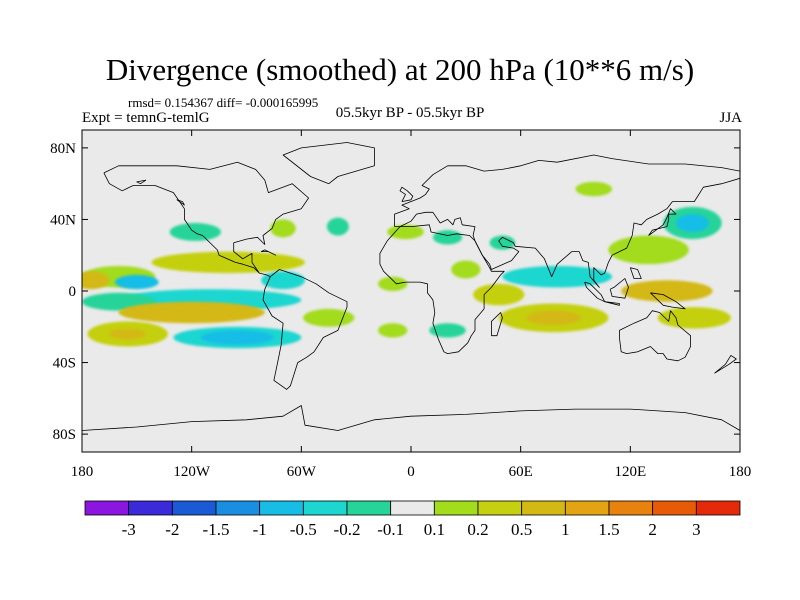 This screenshot has width=800, height=600. What do you see at coordinates (303, 529) in the screenshot?
I see `colorbar-label: -0.5` at bounding box center [303, 529].